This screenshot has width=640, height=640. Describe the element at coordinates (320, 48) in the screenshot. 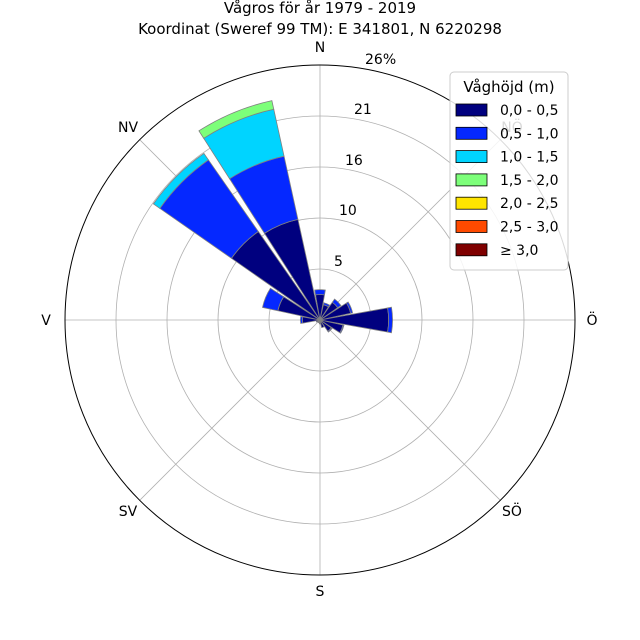

I see `direction-label-n: N` at that location.